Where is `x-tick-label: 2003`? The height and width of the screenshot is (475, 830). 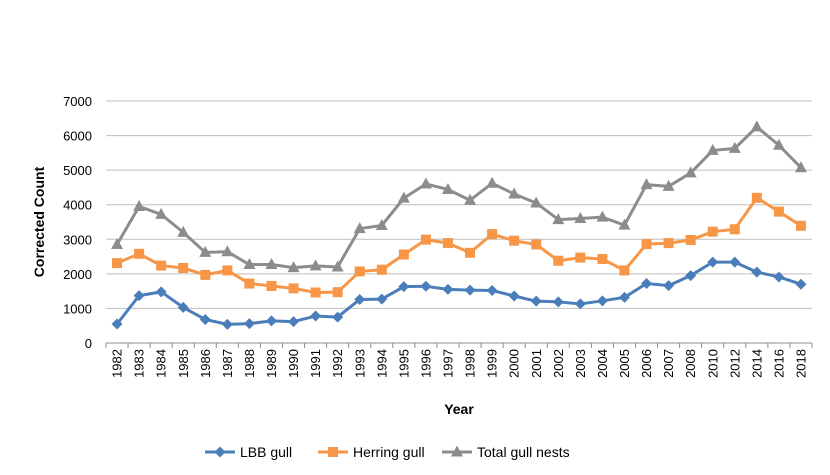 x-tick-label: 2003 is located at coordinates (580, 363).